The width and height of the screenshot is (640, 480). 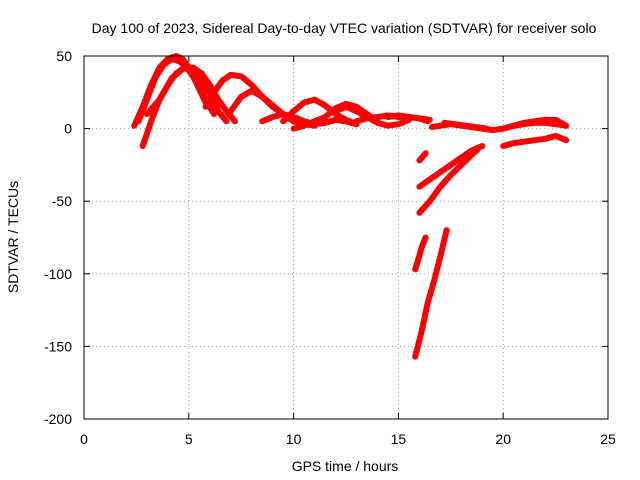 I want to click on x-tick-label: 20, so click(x=503, y=439).